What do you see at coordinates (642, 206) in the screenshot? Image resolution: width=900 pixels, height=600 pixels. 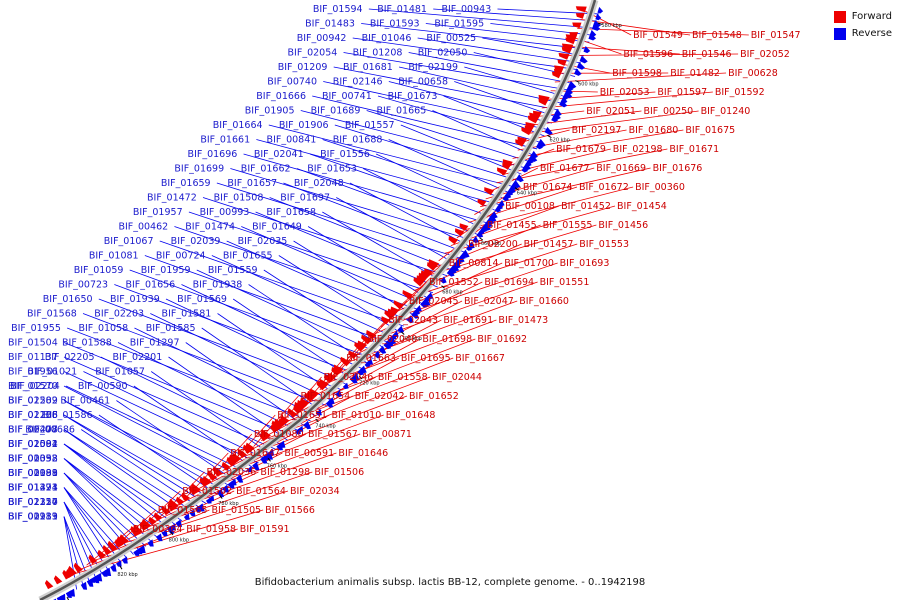 I see `gene-label: BIF_01454` at bounding box center [642, 206].